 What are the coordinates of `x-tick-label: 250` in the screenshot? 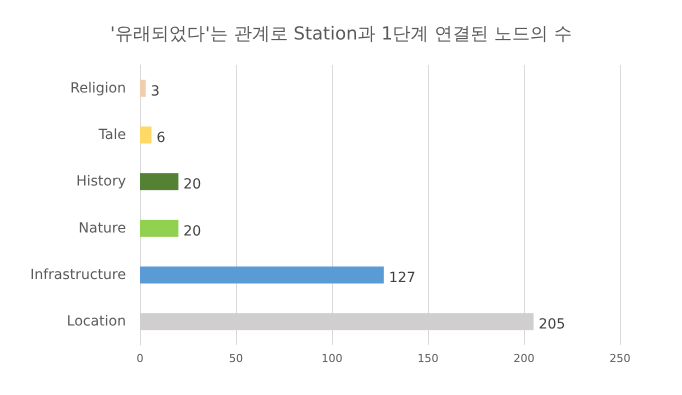 It's located at (620, 358).